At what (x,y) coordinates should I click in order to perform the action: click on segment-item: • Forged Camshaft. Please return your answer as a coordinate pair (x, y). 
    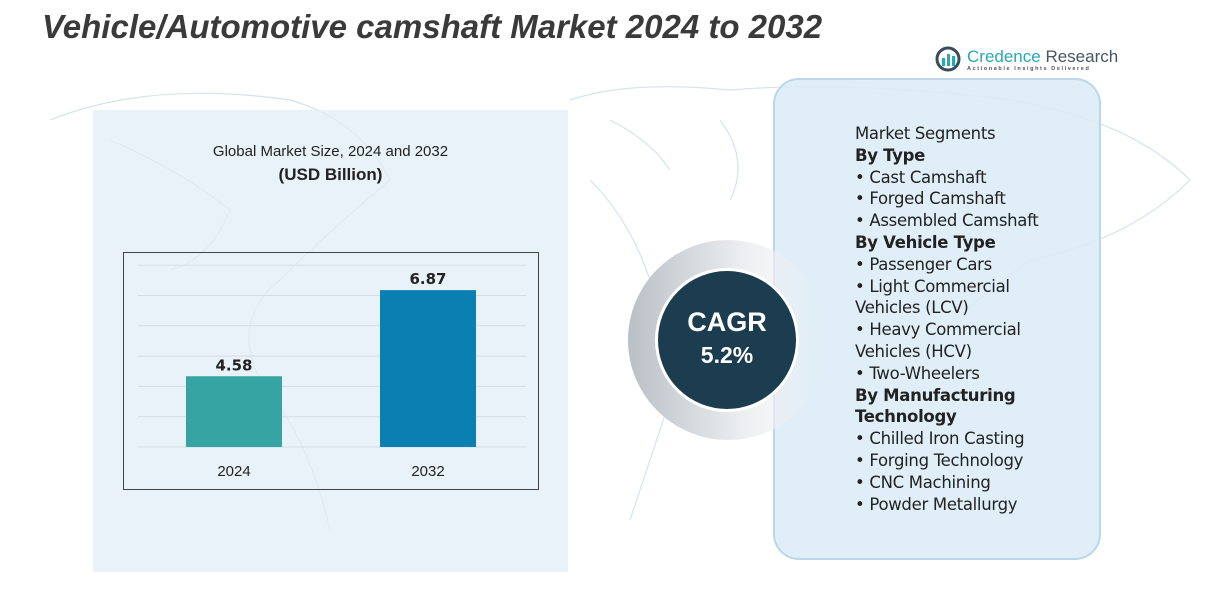
    Looking at the image, I should click on (930, 199).